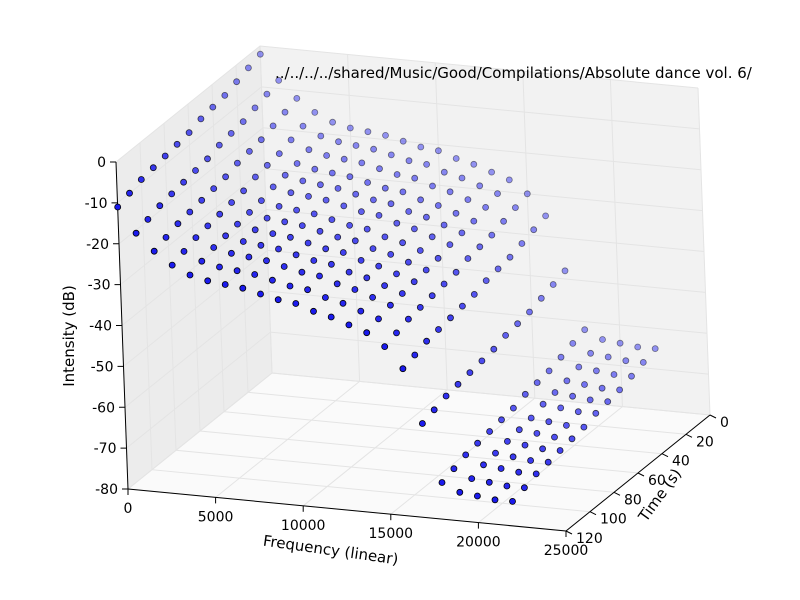 The width and height of the screenshot is (800, 600). Describe the element at coordinates (411, 226) in the screenshot. I see `gridline-z` at that location.